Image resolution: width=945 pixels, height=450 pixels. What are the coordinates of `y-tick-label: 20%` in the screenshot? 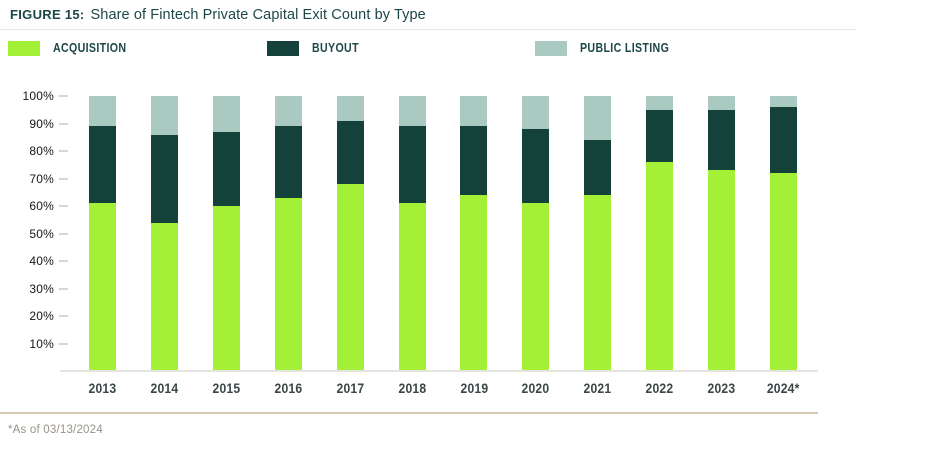 It's located at (41, 316).